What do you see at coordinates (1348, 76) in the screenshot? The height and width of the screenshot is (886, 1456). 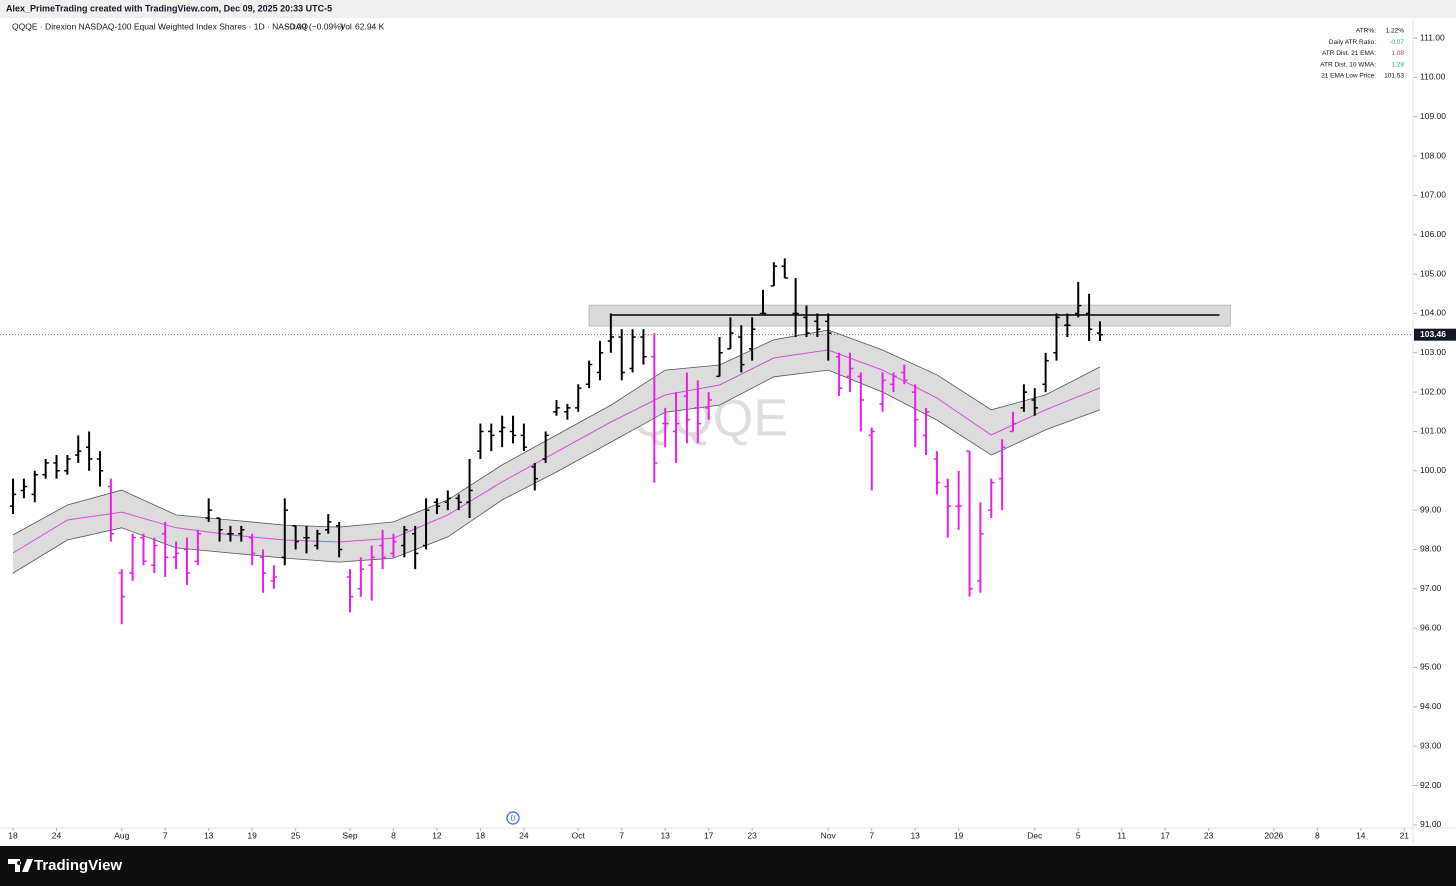 I see `info-label: 21 EMA Low Price:` at bounding box center [1348, 76].